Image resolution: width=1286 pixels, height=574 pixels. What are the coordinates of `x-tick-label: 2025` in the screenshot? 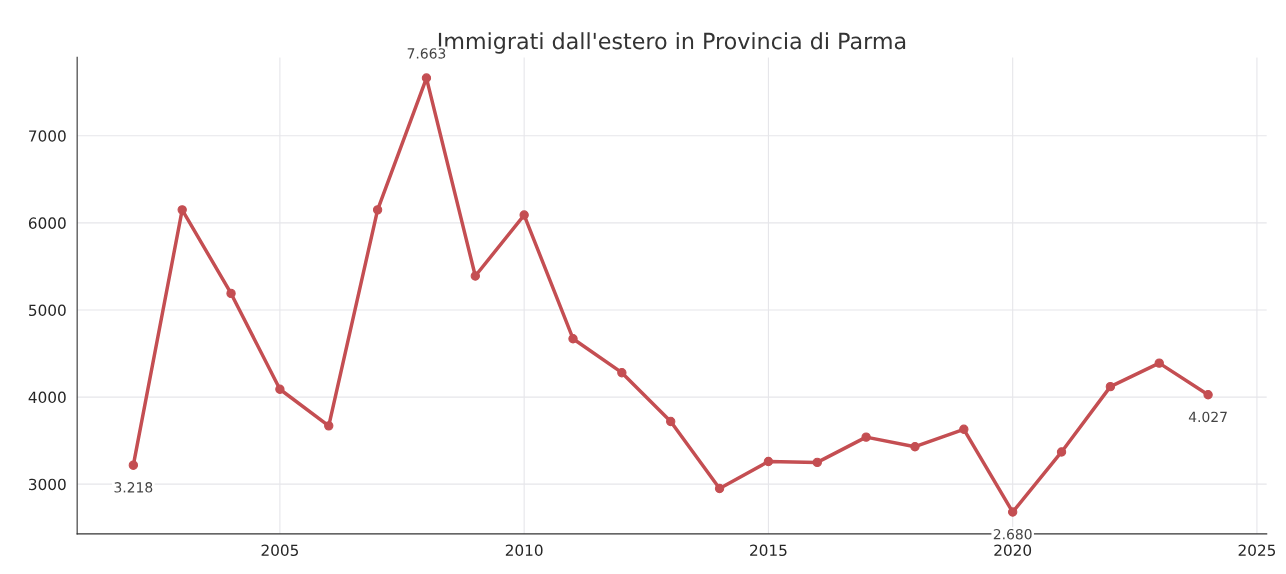 It's located at (1257, 550).